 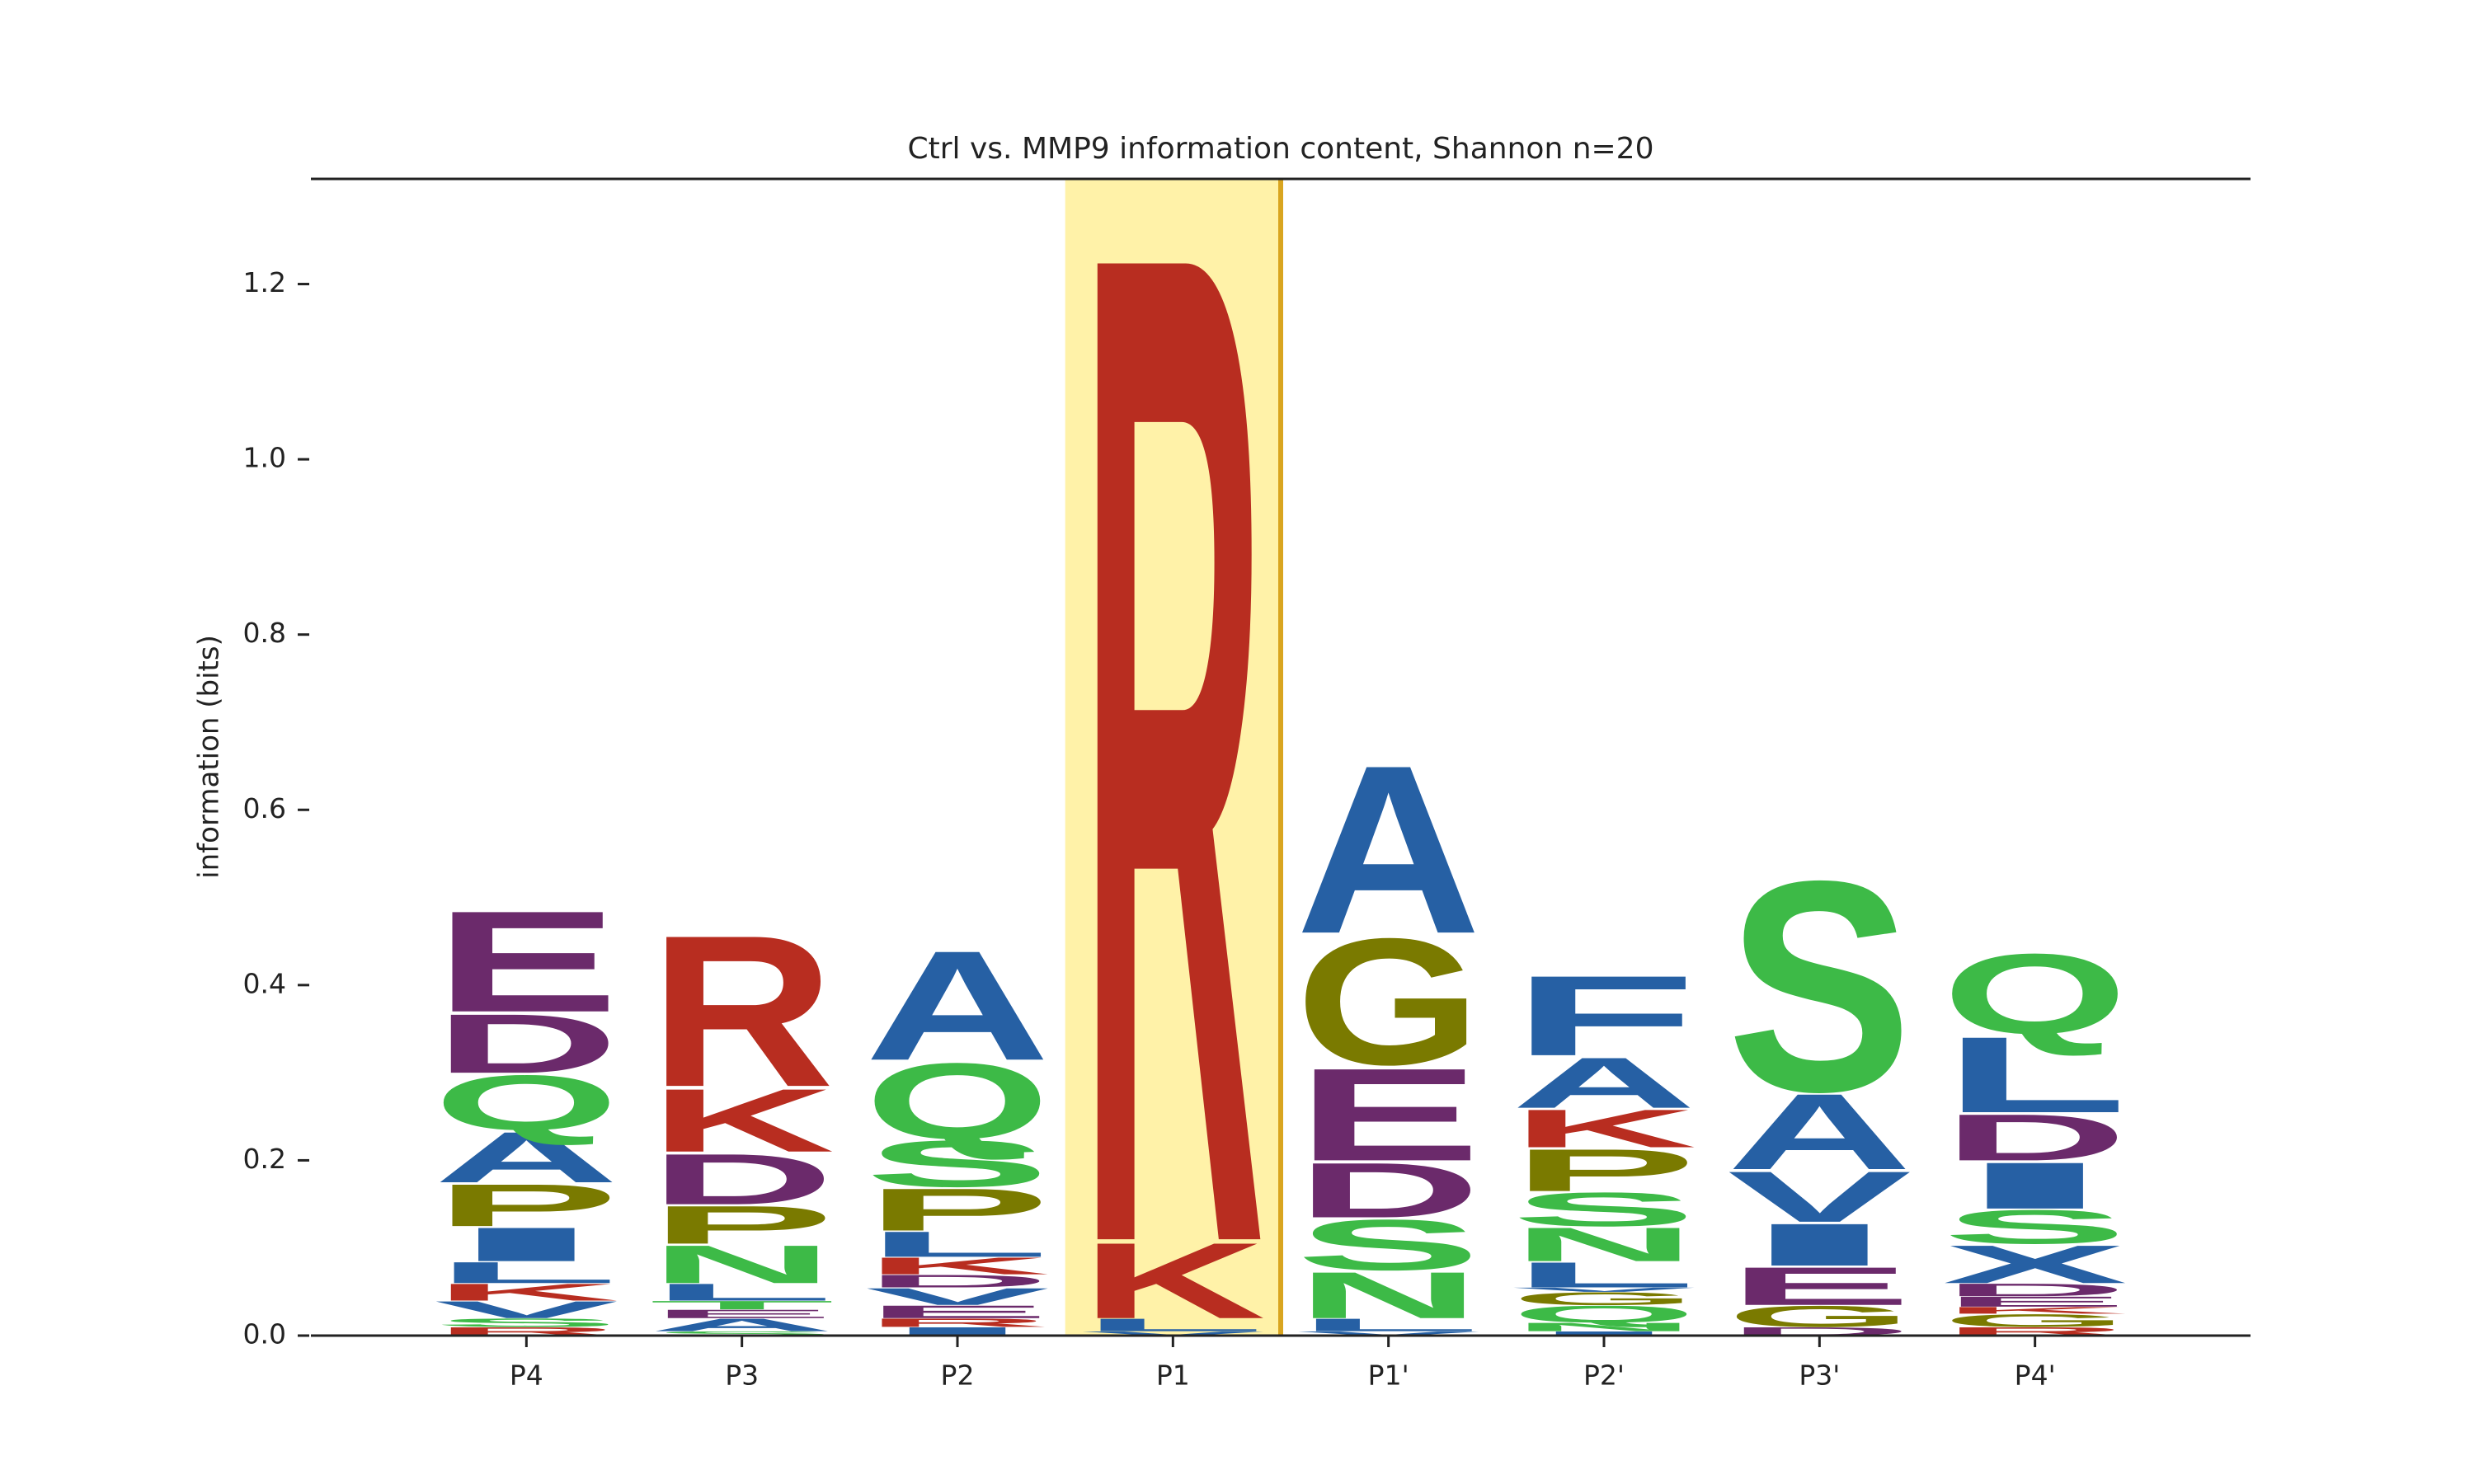 I want to click on x-tick-label: P4, so click(x=526, y=1376).